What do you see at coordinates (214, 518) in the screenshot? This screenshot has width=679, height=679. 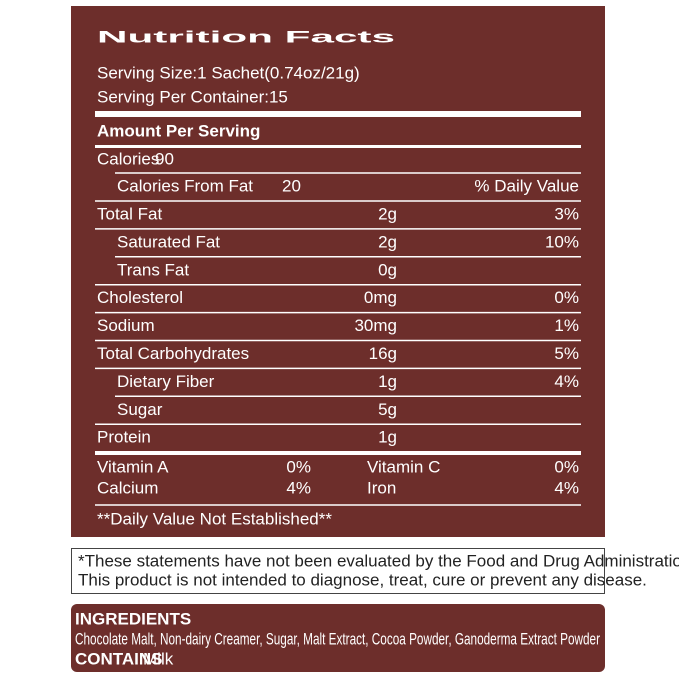 I see `footnote: **Daily Value Not Established**` at bounding box center [214, 518].